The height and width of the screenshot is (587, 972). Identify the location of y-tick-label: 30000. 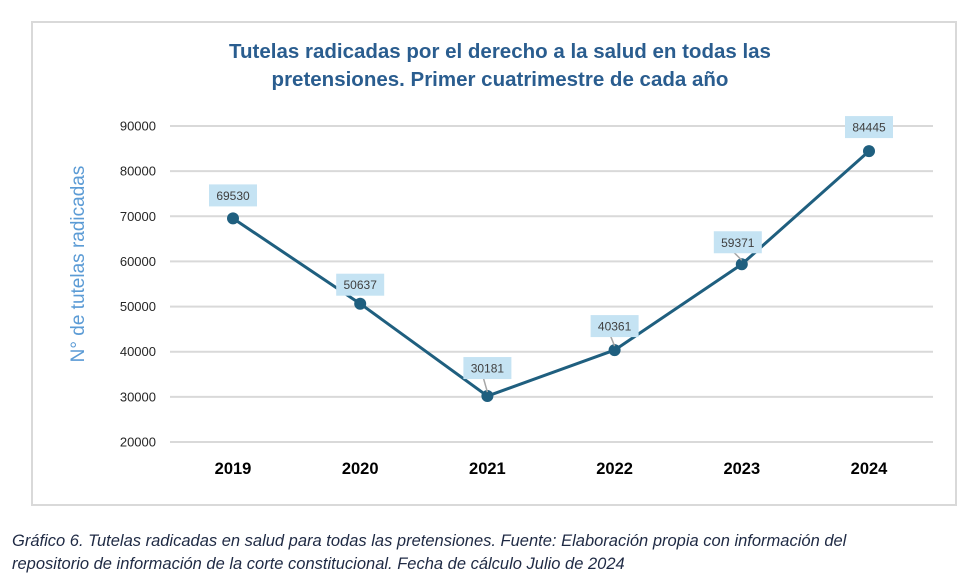
(138, 396).